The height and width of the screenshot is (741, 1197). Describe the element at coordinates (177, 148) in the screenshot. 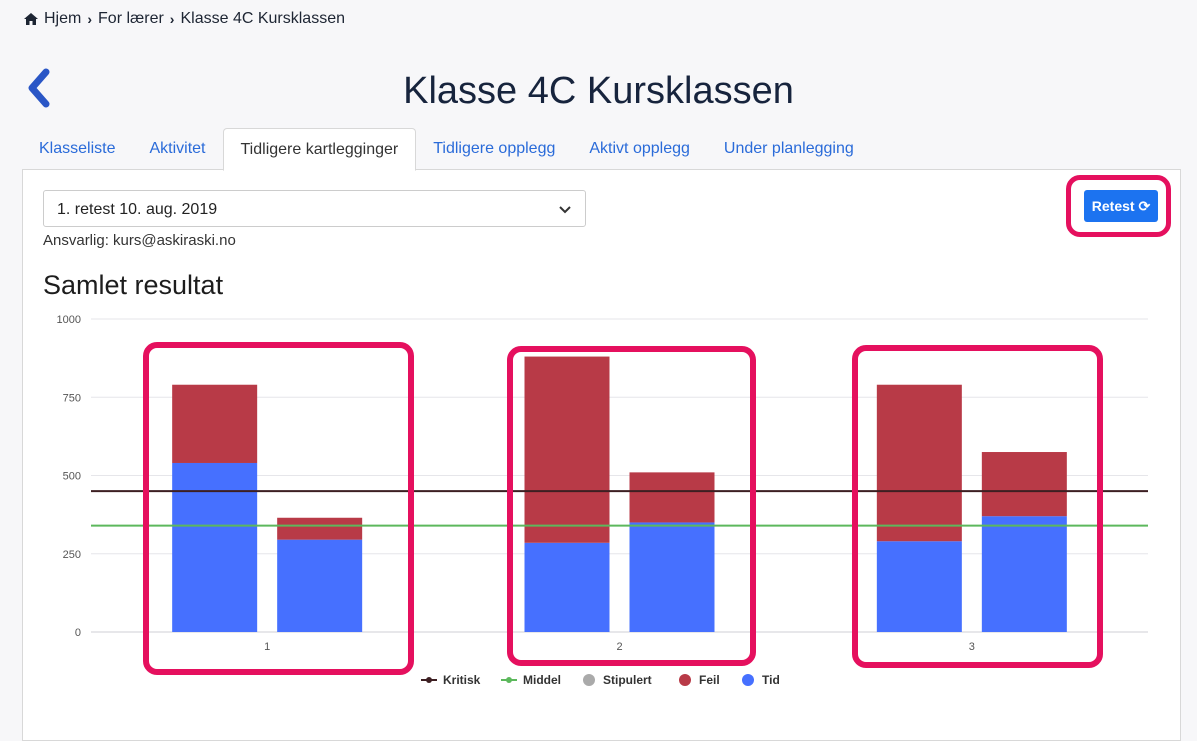

I see `tab-aktivitet: Aktivitet` at that location.